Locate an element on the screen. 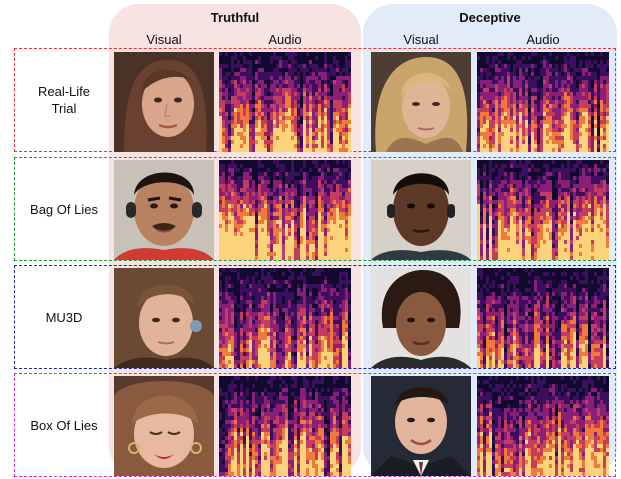  face-image-box-of-lies-deceptive is located at coordinates (421, 426).